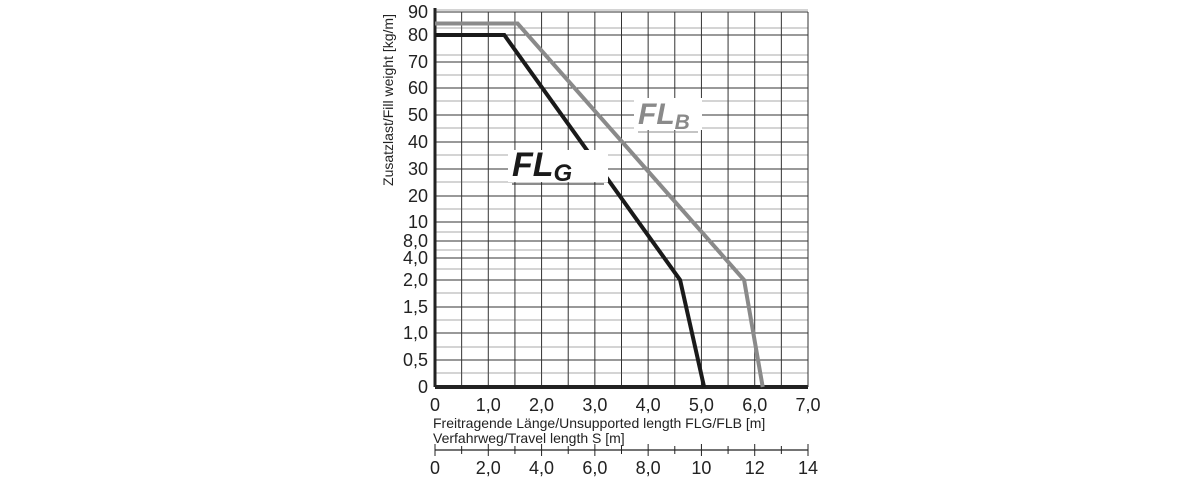 The width and height of the screenshot is (1200, 480). What do you see at coordinates (418, 196) in the screenshot?
I see `y-tick-label: 20` at bounding box center [418, 196].